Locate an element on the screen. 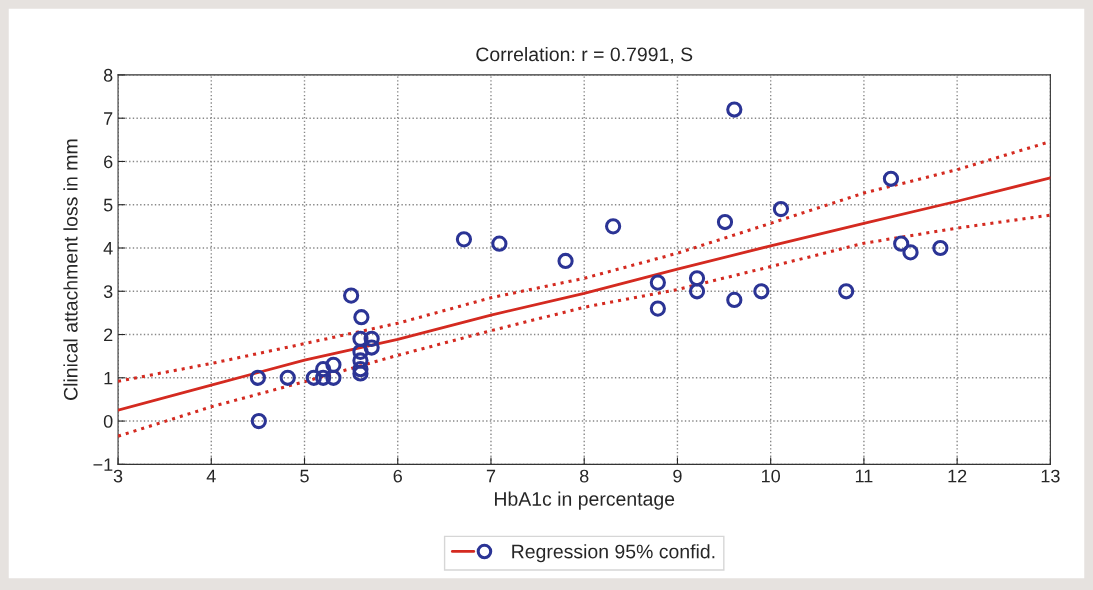  x-tick-label: 5 is located at coordinates (304, 476).